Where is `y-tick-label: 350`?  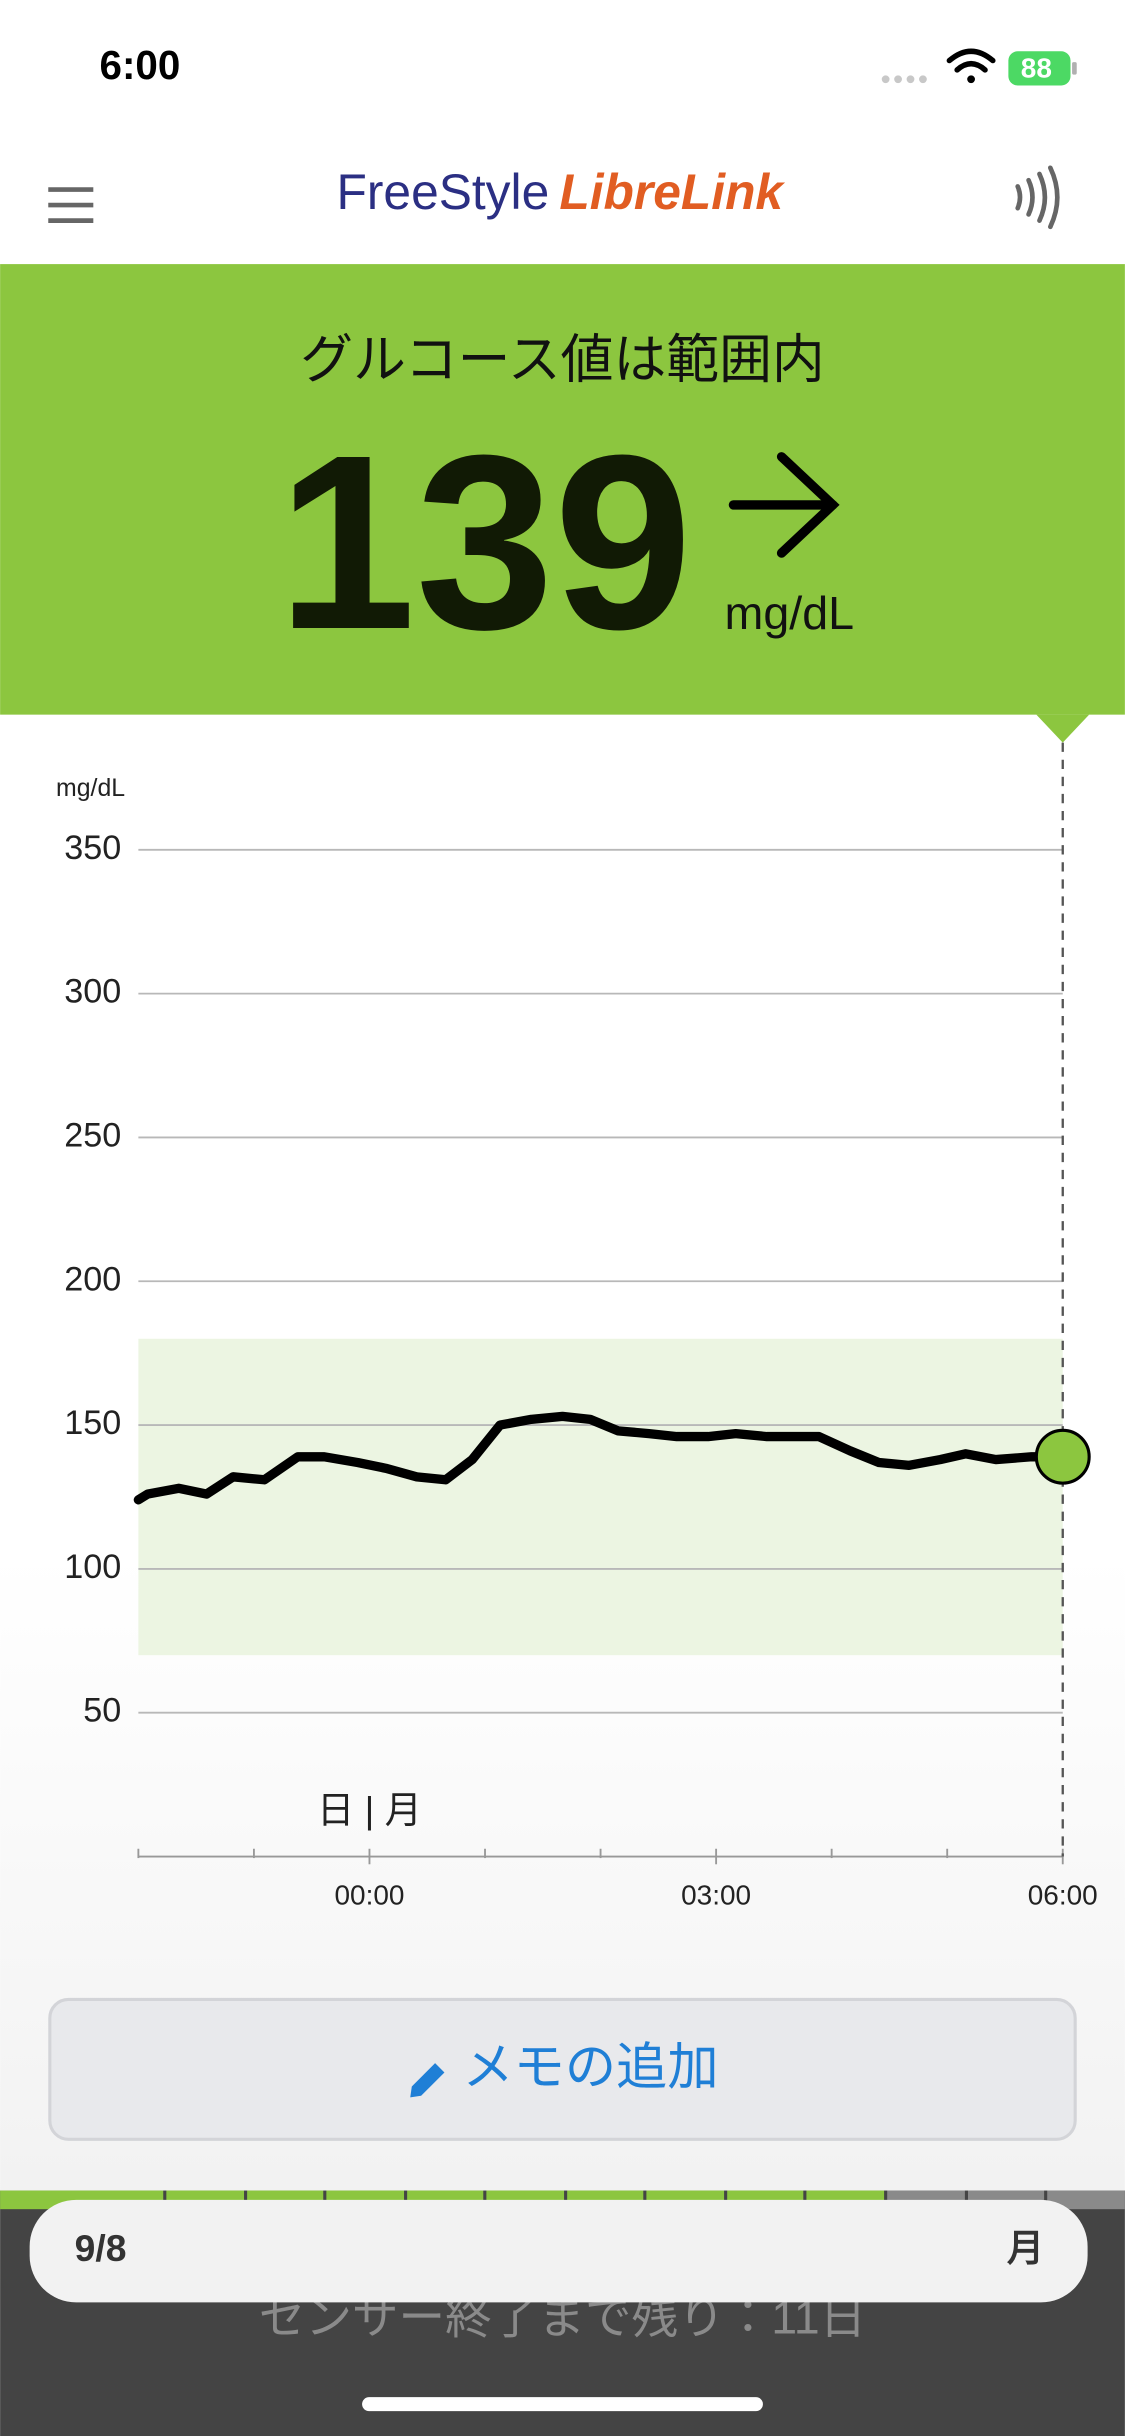 y-tick-label: 350 is located at coordinates (92, 848).